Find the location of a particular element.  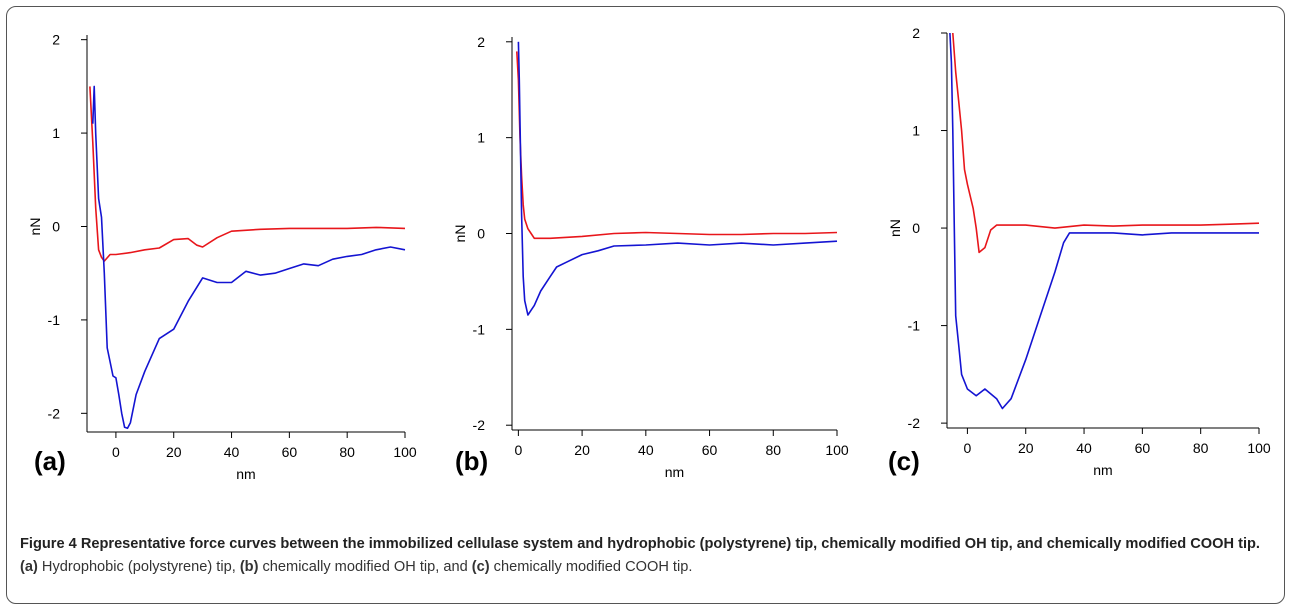

caption-text-b: chemically modified OH tip, and is located at coordinates (365, 567).